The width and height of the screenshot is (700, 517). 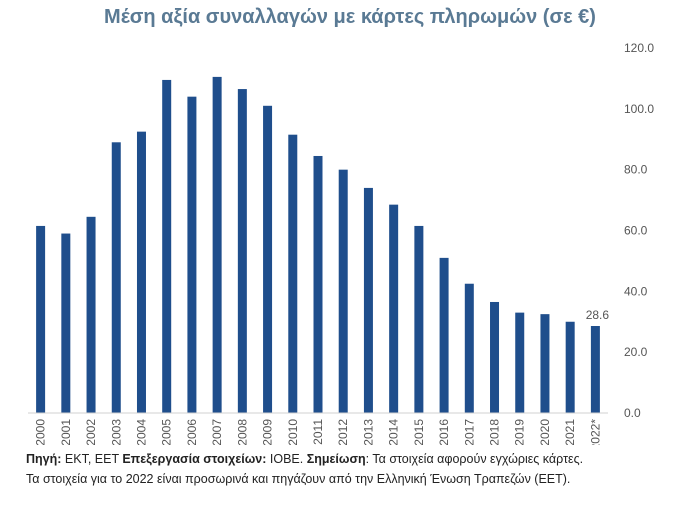 What do you see at coordinates (286, 459) in the screenshot?
I see `processing-text: ΙΟΒΕ.` at bounding box center [286, 459].